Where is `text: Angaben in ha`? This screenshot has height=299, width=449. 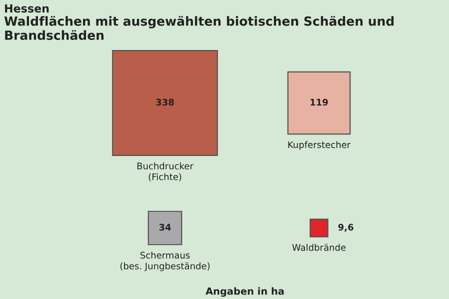 text: Angaben in ha is located at coordinates (245, 292).